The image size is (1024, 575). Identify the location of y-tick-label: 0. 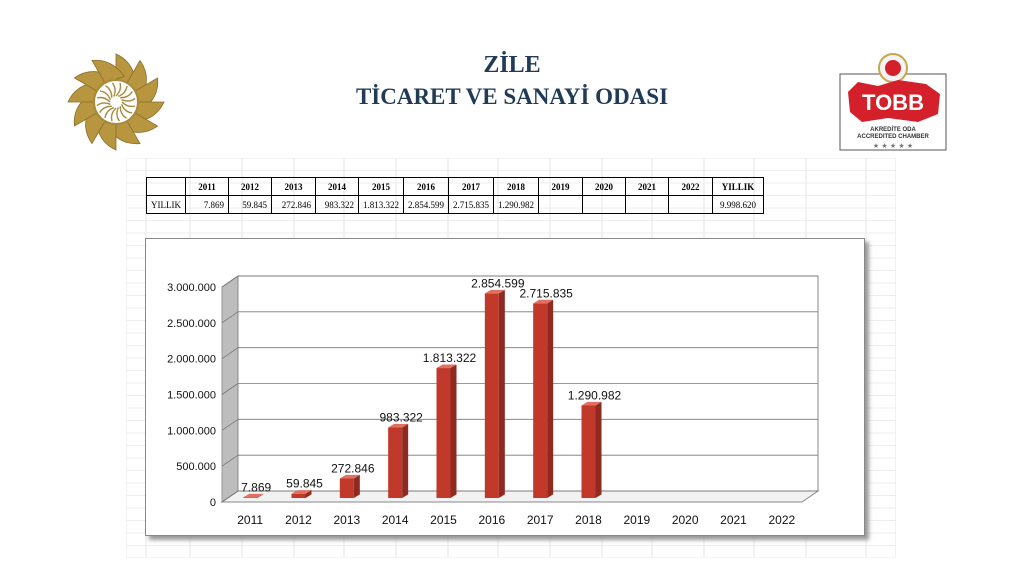
(213, 503).